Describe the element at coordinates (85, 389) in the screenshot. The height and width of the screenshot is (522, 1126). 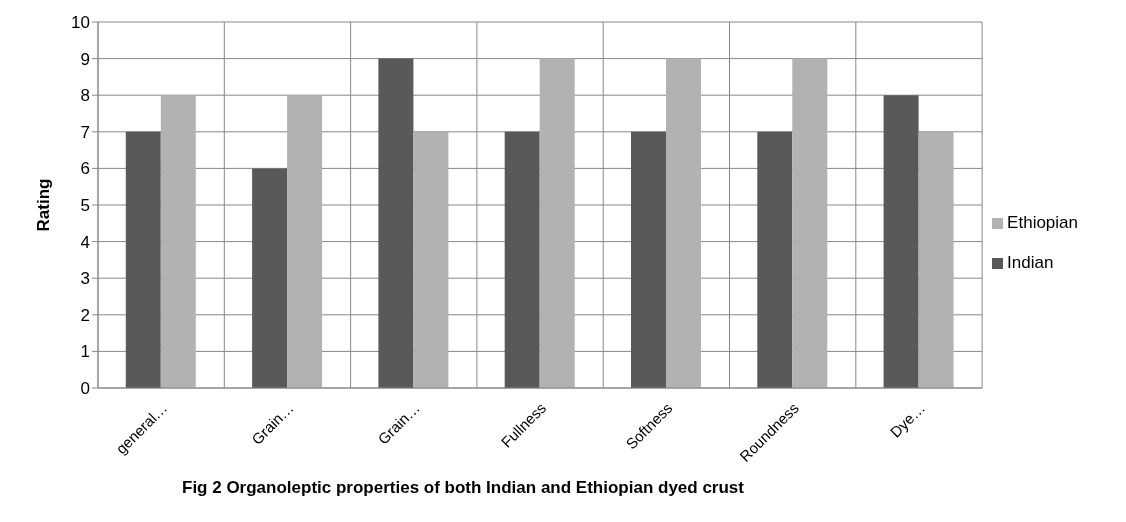
I see `y-tick-label: 0` at that location.